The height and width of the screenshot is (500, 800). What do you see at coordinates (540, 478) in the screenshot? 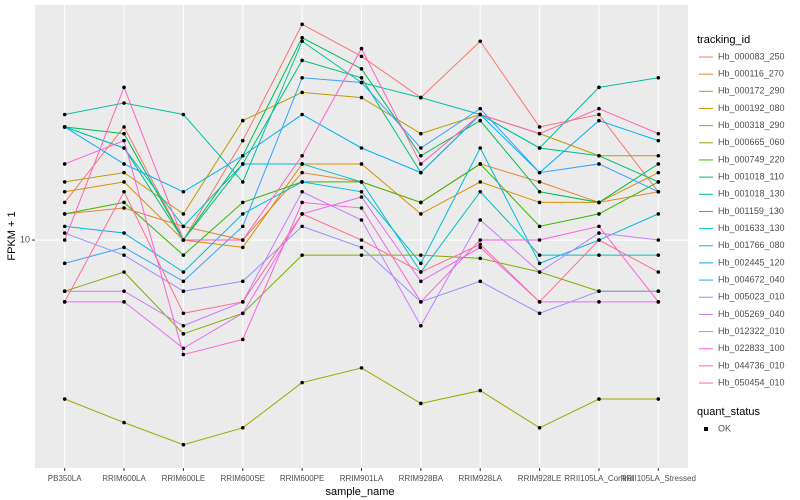
I see `x-tick-label: RRIM928LE` at bounding box center [540, 478].